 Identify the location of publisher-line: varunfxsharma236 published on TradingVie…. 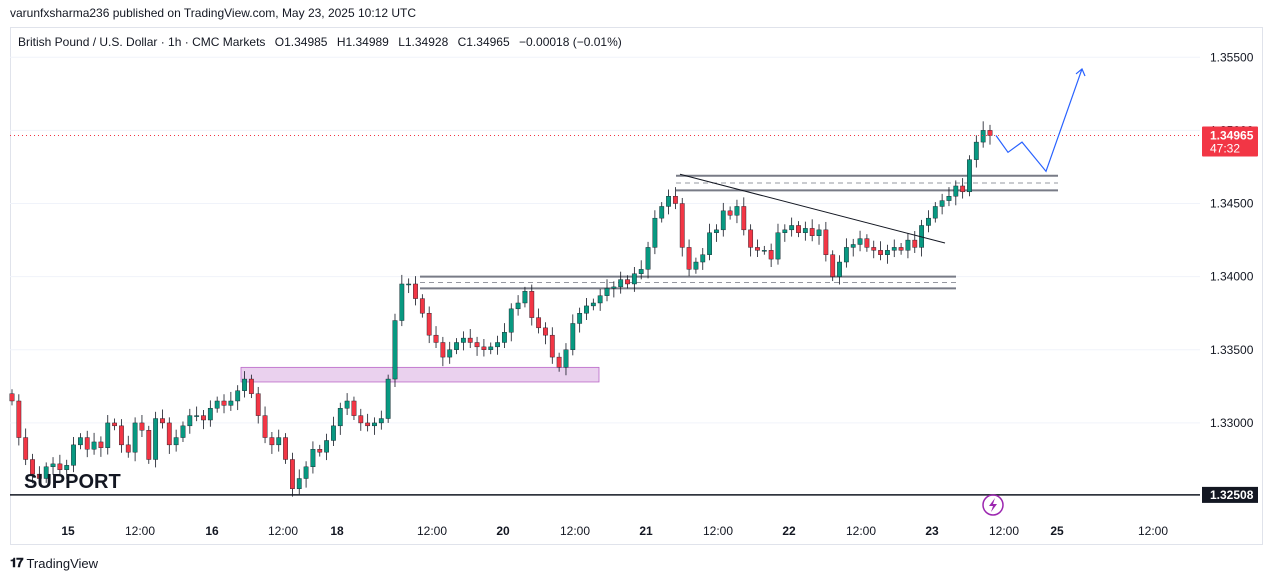
(213, 13).